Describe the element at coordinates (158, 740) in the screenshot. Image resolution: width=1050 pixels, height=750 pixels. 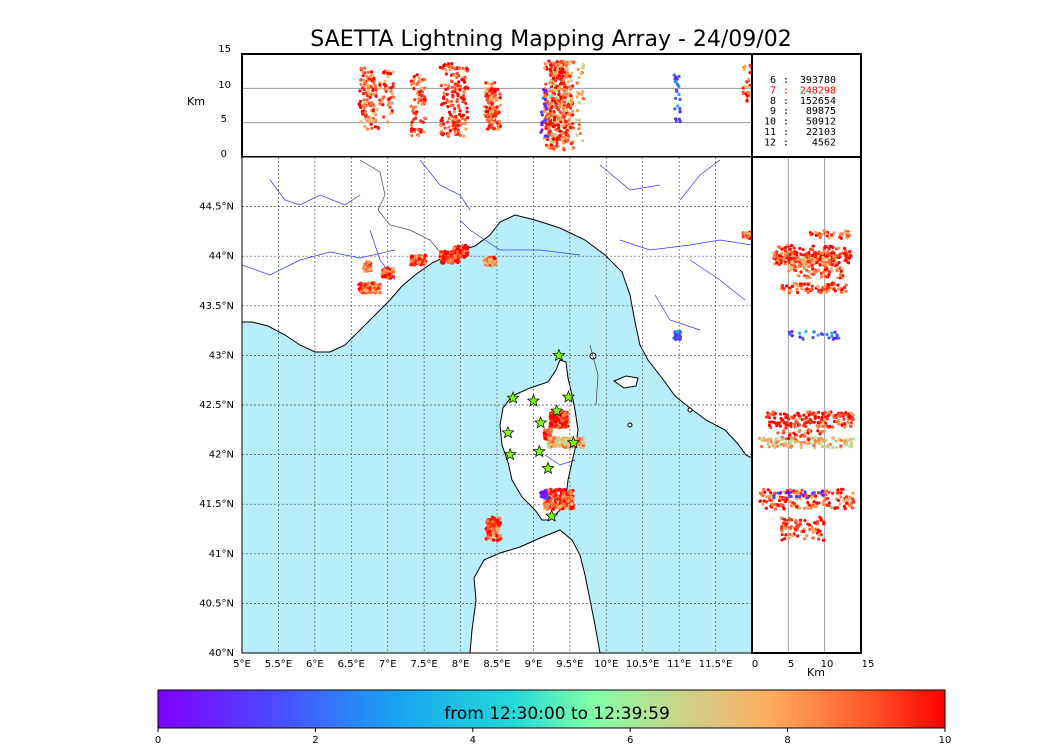
I see `colorbar-tick-label: 0` at that location.